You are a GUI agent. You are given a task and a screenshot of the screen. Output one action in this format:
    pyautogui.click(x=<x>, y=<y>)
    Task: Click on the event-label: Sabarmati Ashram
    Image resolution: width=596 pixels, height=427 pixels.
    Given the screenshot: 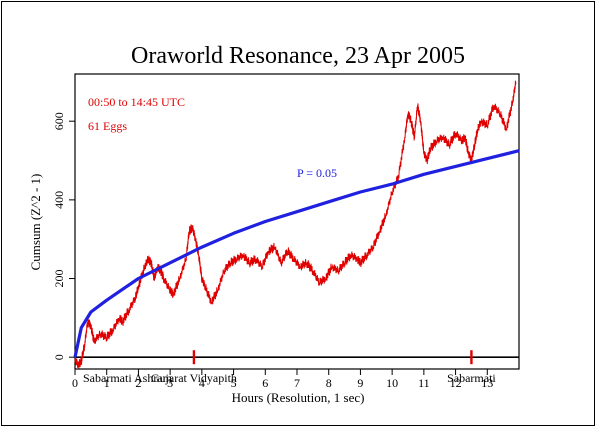 What is the action you would take?
    pyautogui.click(x=128, y=378)
    